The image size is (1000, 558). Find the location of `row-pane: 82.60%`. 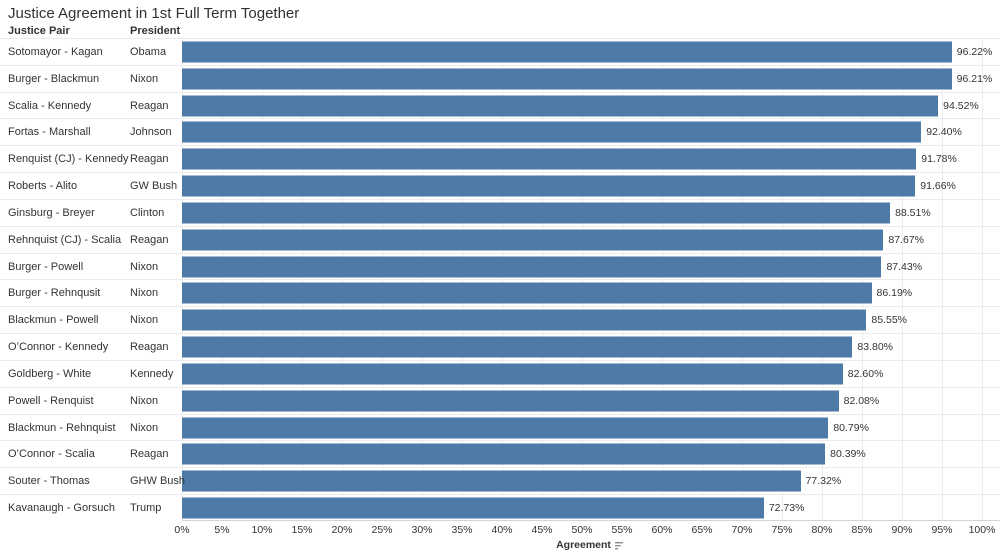

row-pane: 82.60% is located at coordinates (591, 373).